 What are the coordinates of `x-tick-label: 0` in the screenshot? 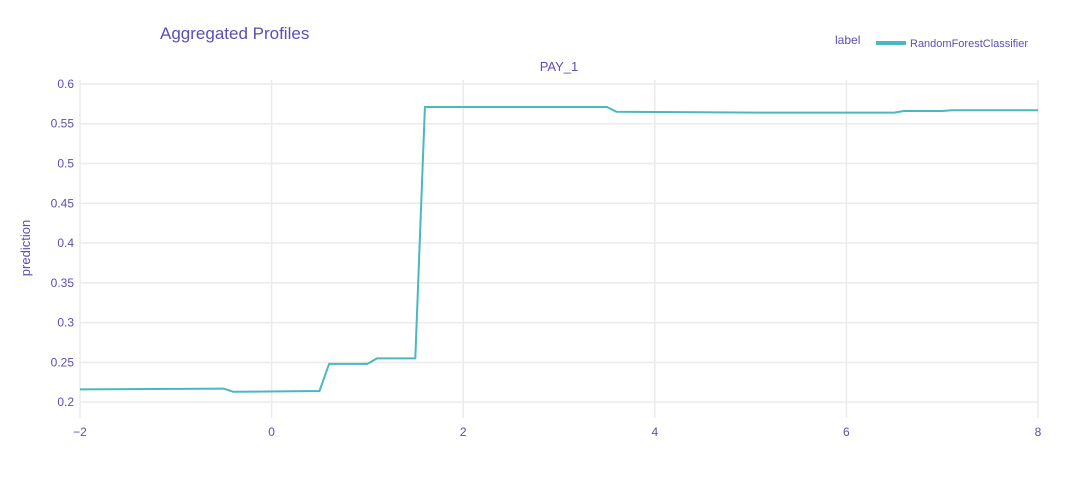 It's located at (271, 432).